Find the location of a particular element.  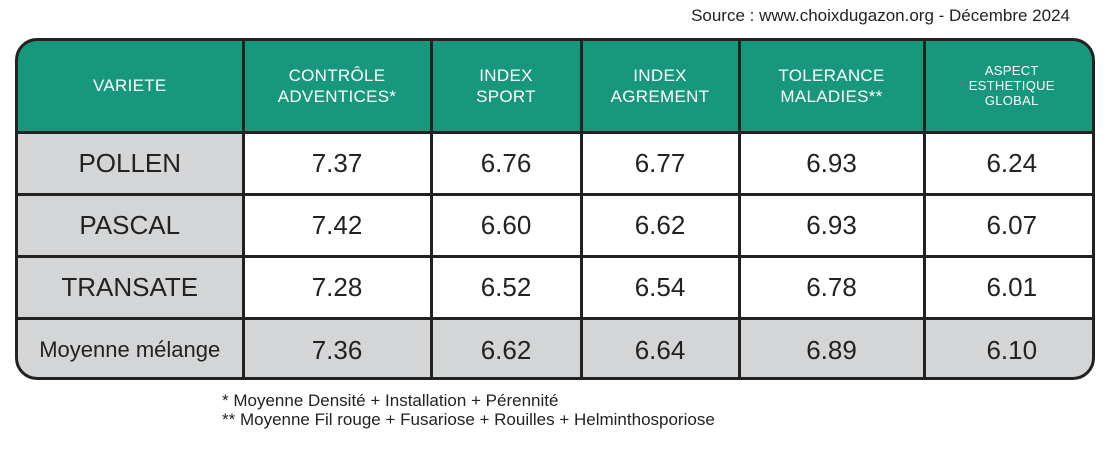

column-header-line: GLOBAL is located at coordinates (1011, 101).